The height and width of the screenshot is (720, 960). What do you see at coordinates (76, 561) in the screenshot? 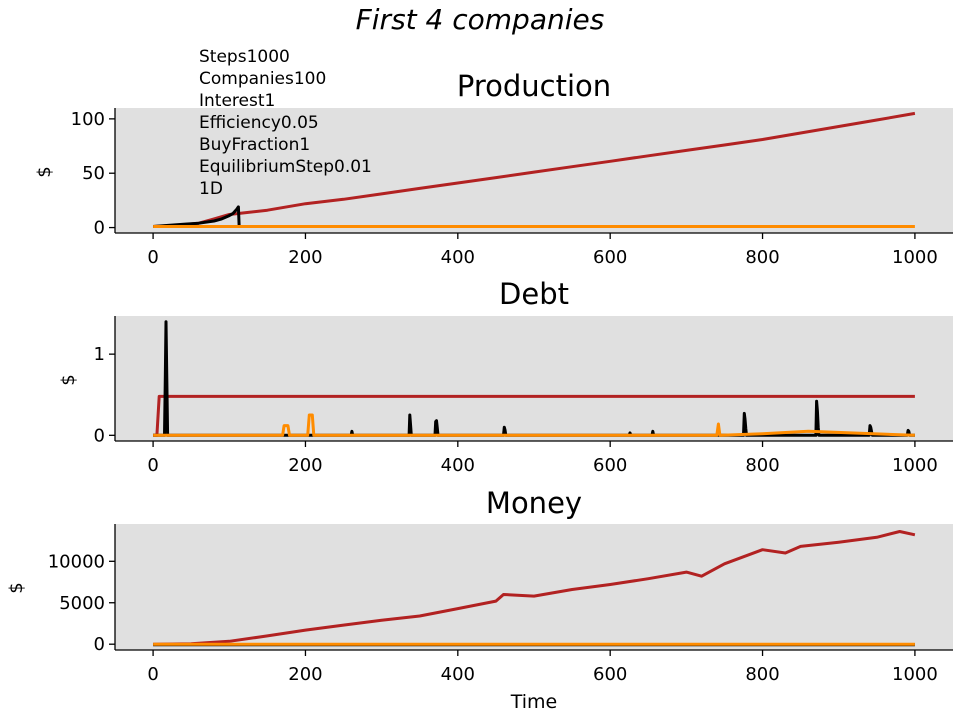
I see `money-ytick-label: 10000` at bounding box center [76, 561].